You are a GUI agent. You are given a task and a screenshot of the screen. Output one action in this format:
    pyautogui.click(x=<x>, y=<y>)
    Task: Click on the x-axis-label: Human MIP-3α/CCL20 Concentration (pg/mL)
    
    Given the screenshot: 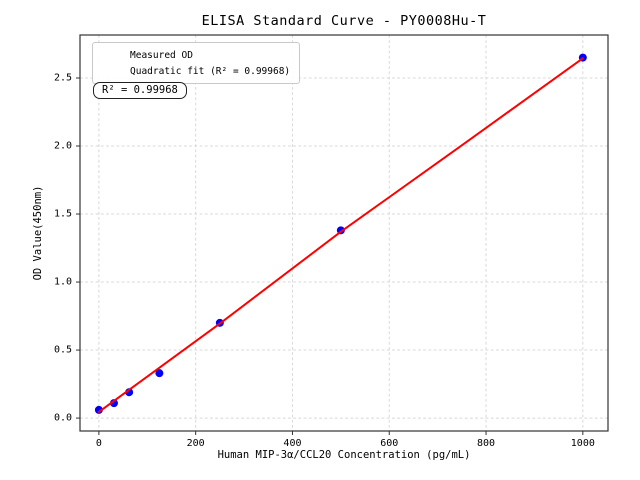 What is the action you would take?
    pyautogui.click(x=344, y=455)
    